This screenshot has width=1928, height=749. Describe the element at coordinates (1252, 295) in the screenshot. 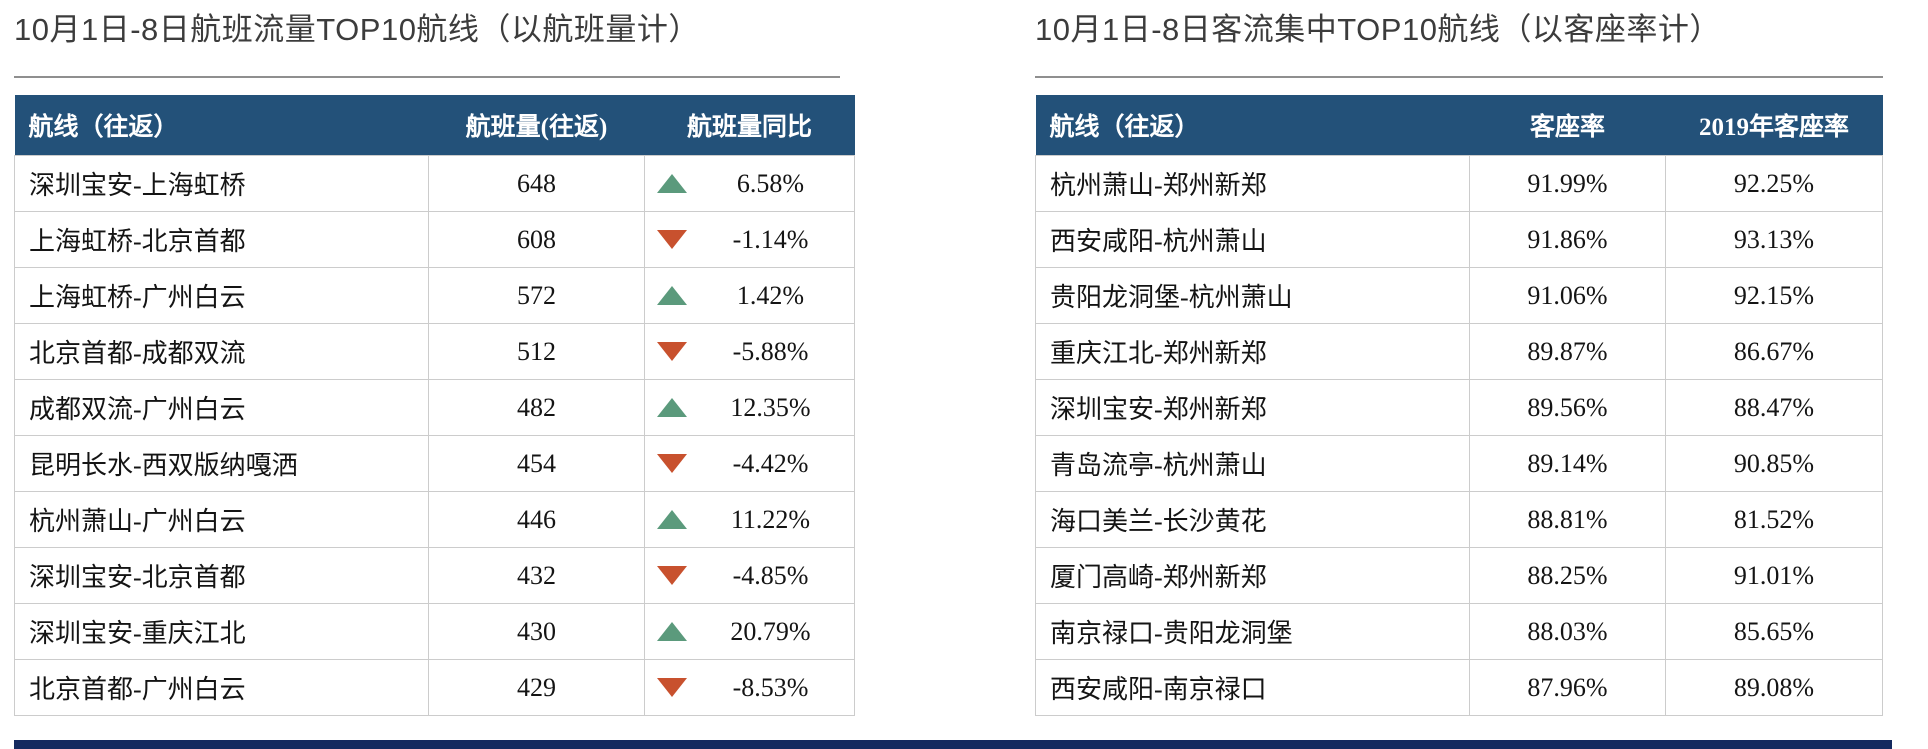

I see `route-cell: 贵阳龙洞堡-杭州萧山` at that location.